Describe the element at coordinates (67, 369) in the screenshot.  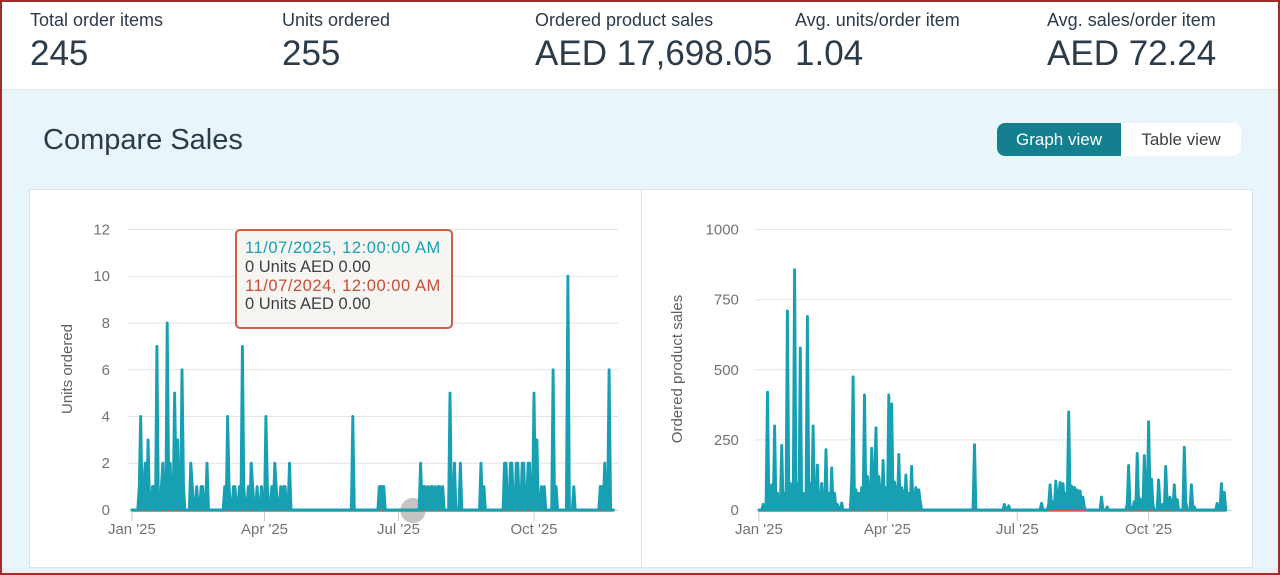
I see `svg-text: Units ordered` at that location.